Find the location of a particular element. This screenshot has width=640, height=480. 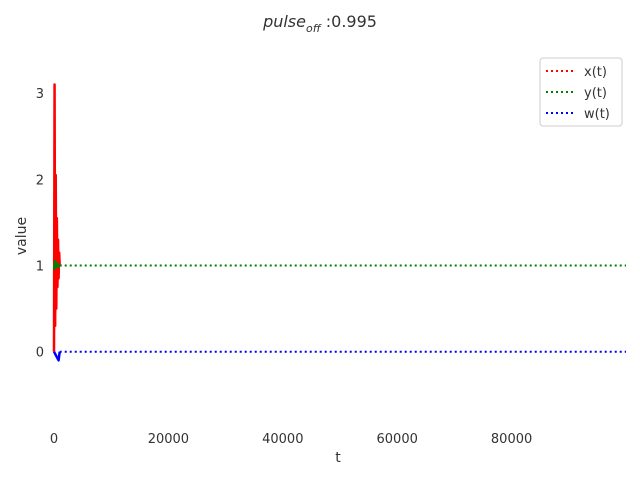

series-line-yt is located at coordinates (56, 264).